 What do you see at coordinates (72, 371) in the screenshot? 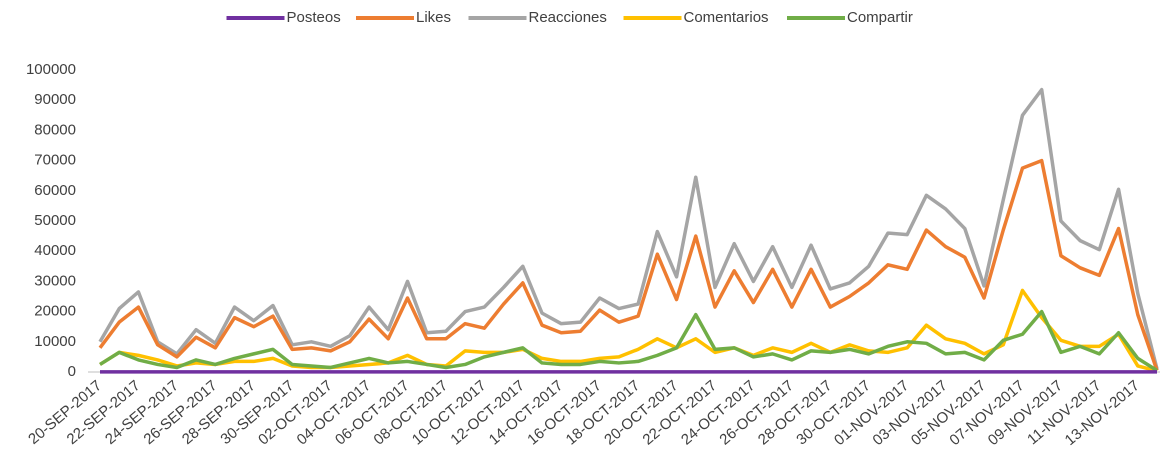
I see `y-tick-label: 0` at bounding box center [72, 371].